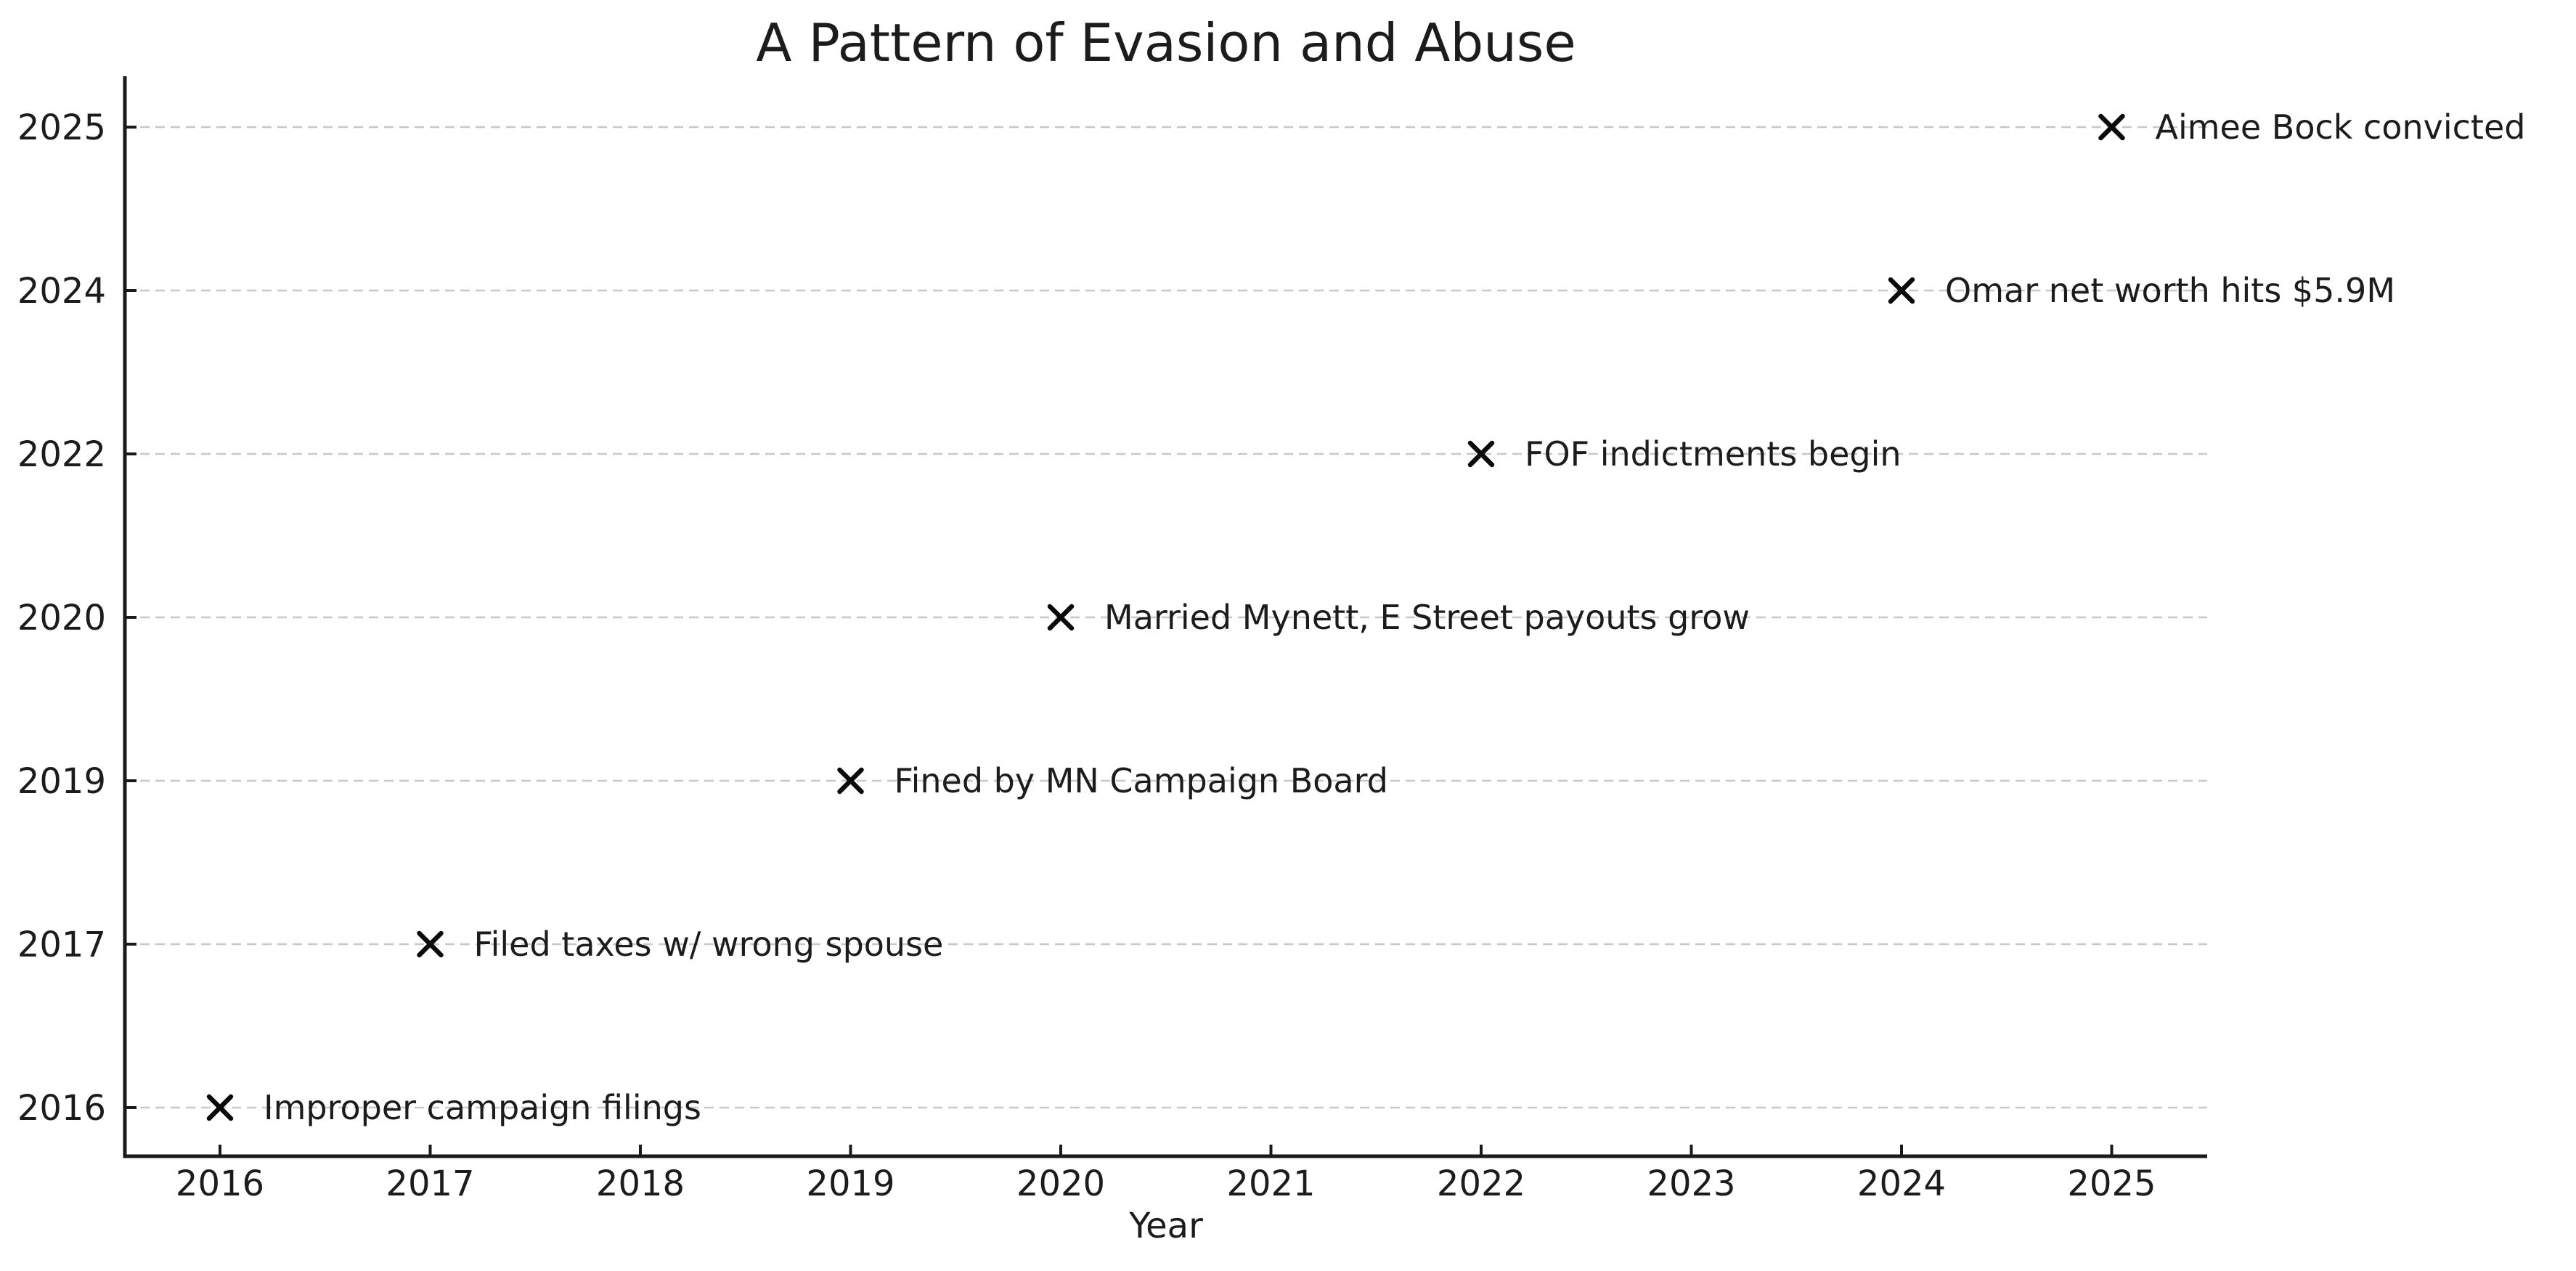 The image size is (2576, 1271). Describe the element at coordinates (2111, 1184) in the screenshot. I see `x-tick-label-2025: 2025` at that location.